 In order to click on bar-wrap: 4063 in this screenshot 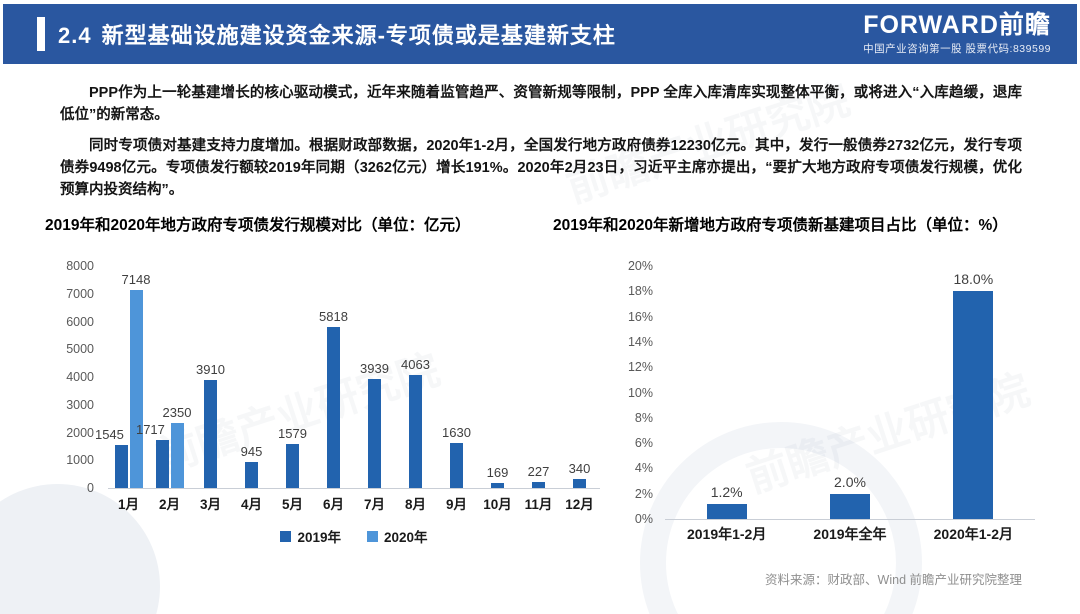, I will do `click(415, 422)`.